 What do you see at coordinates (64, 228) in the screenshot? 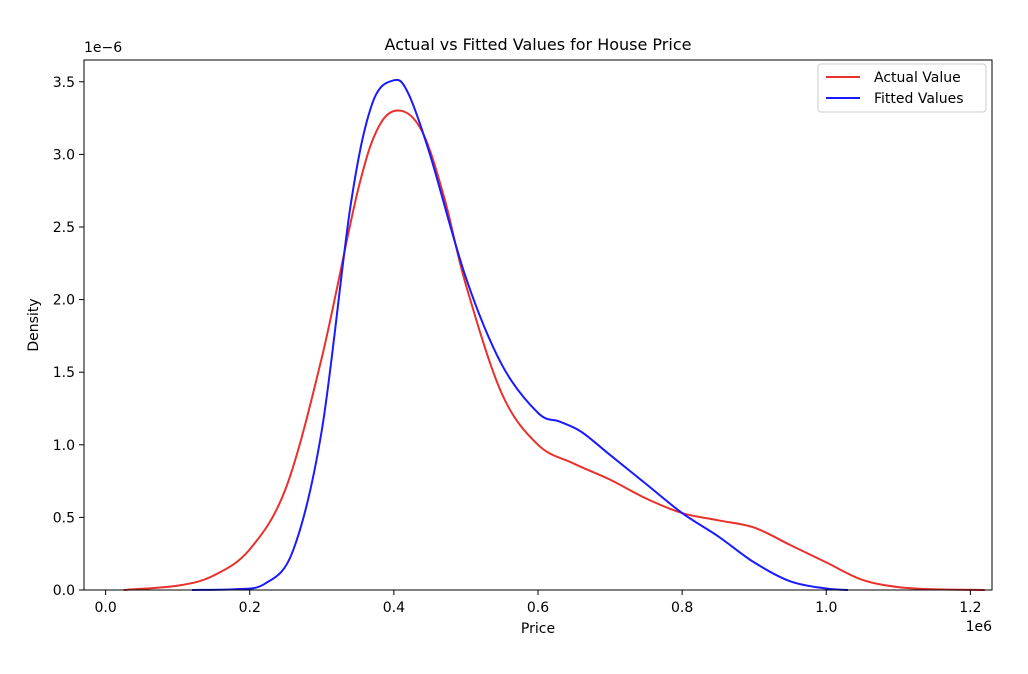
I see `y-tick-label: 2.5` at bounding box center [64, 228].